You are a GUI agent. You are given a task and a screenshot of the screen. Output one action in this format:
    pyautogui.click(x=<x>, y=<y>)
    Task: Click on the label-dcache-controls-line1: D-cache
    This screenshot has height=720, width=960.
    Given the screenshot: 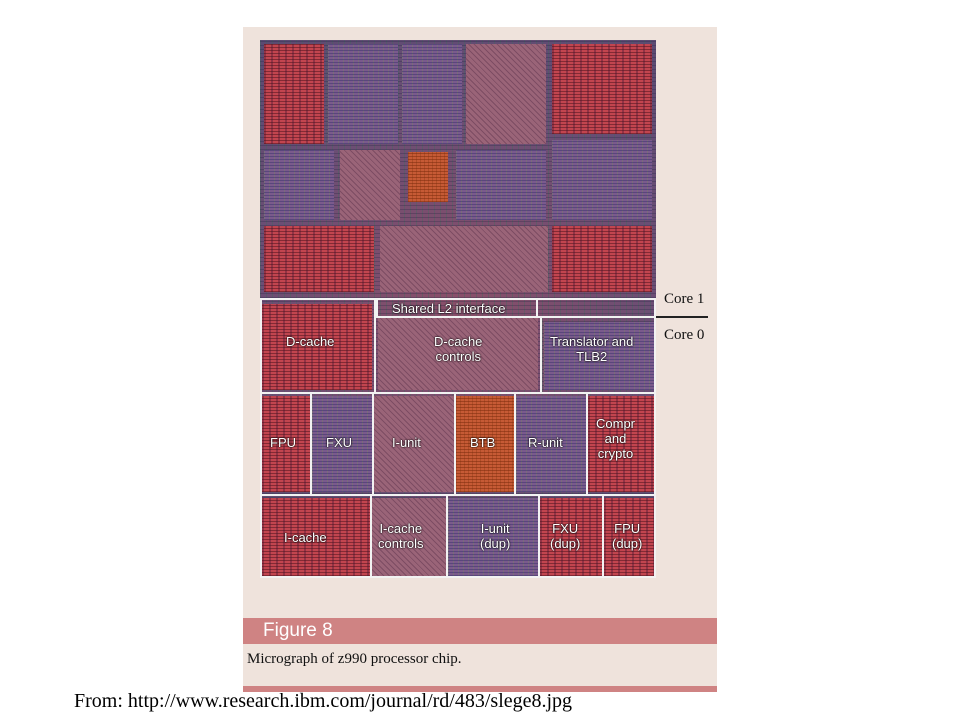 What is the action you would take?
    pyautogui.click(x=458, y=341)
    